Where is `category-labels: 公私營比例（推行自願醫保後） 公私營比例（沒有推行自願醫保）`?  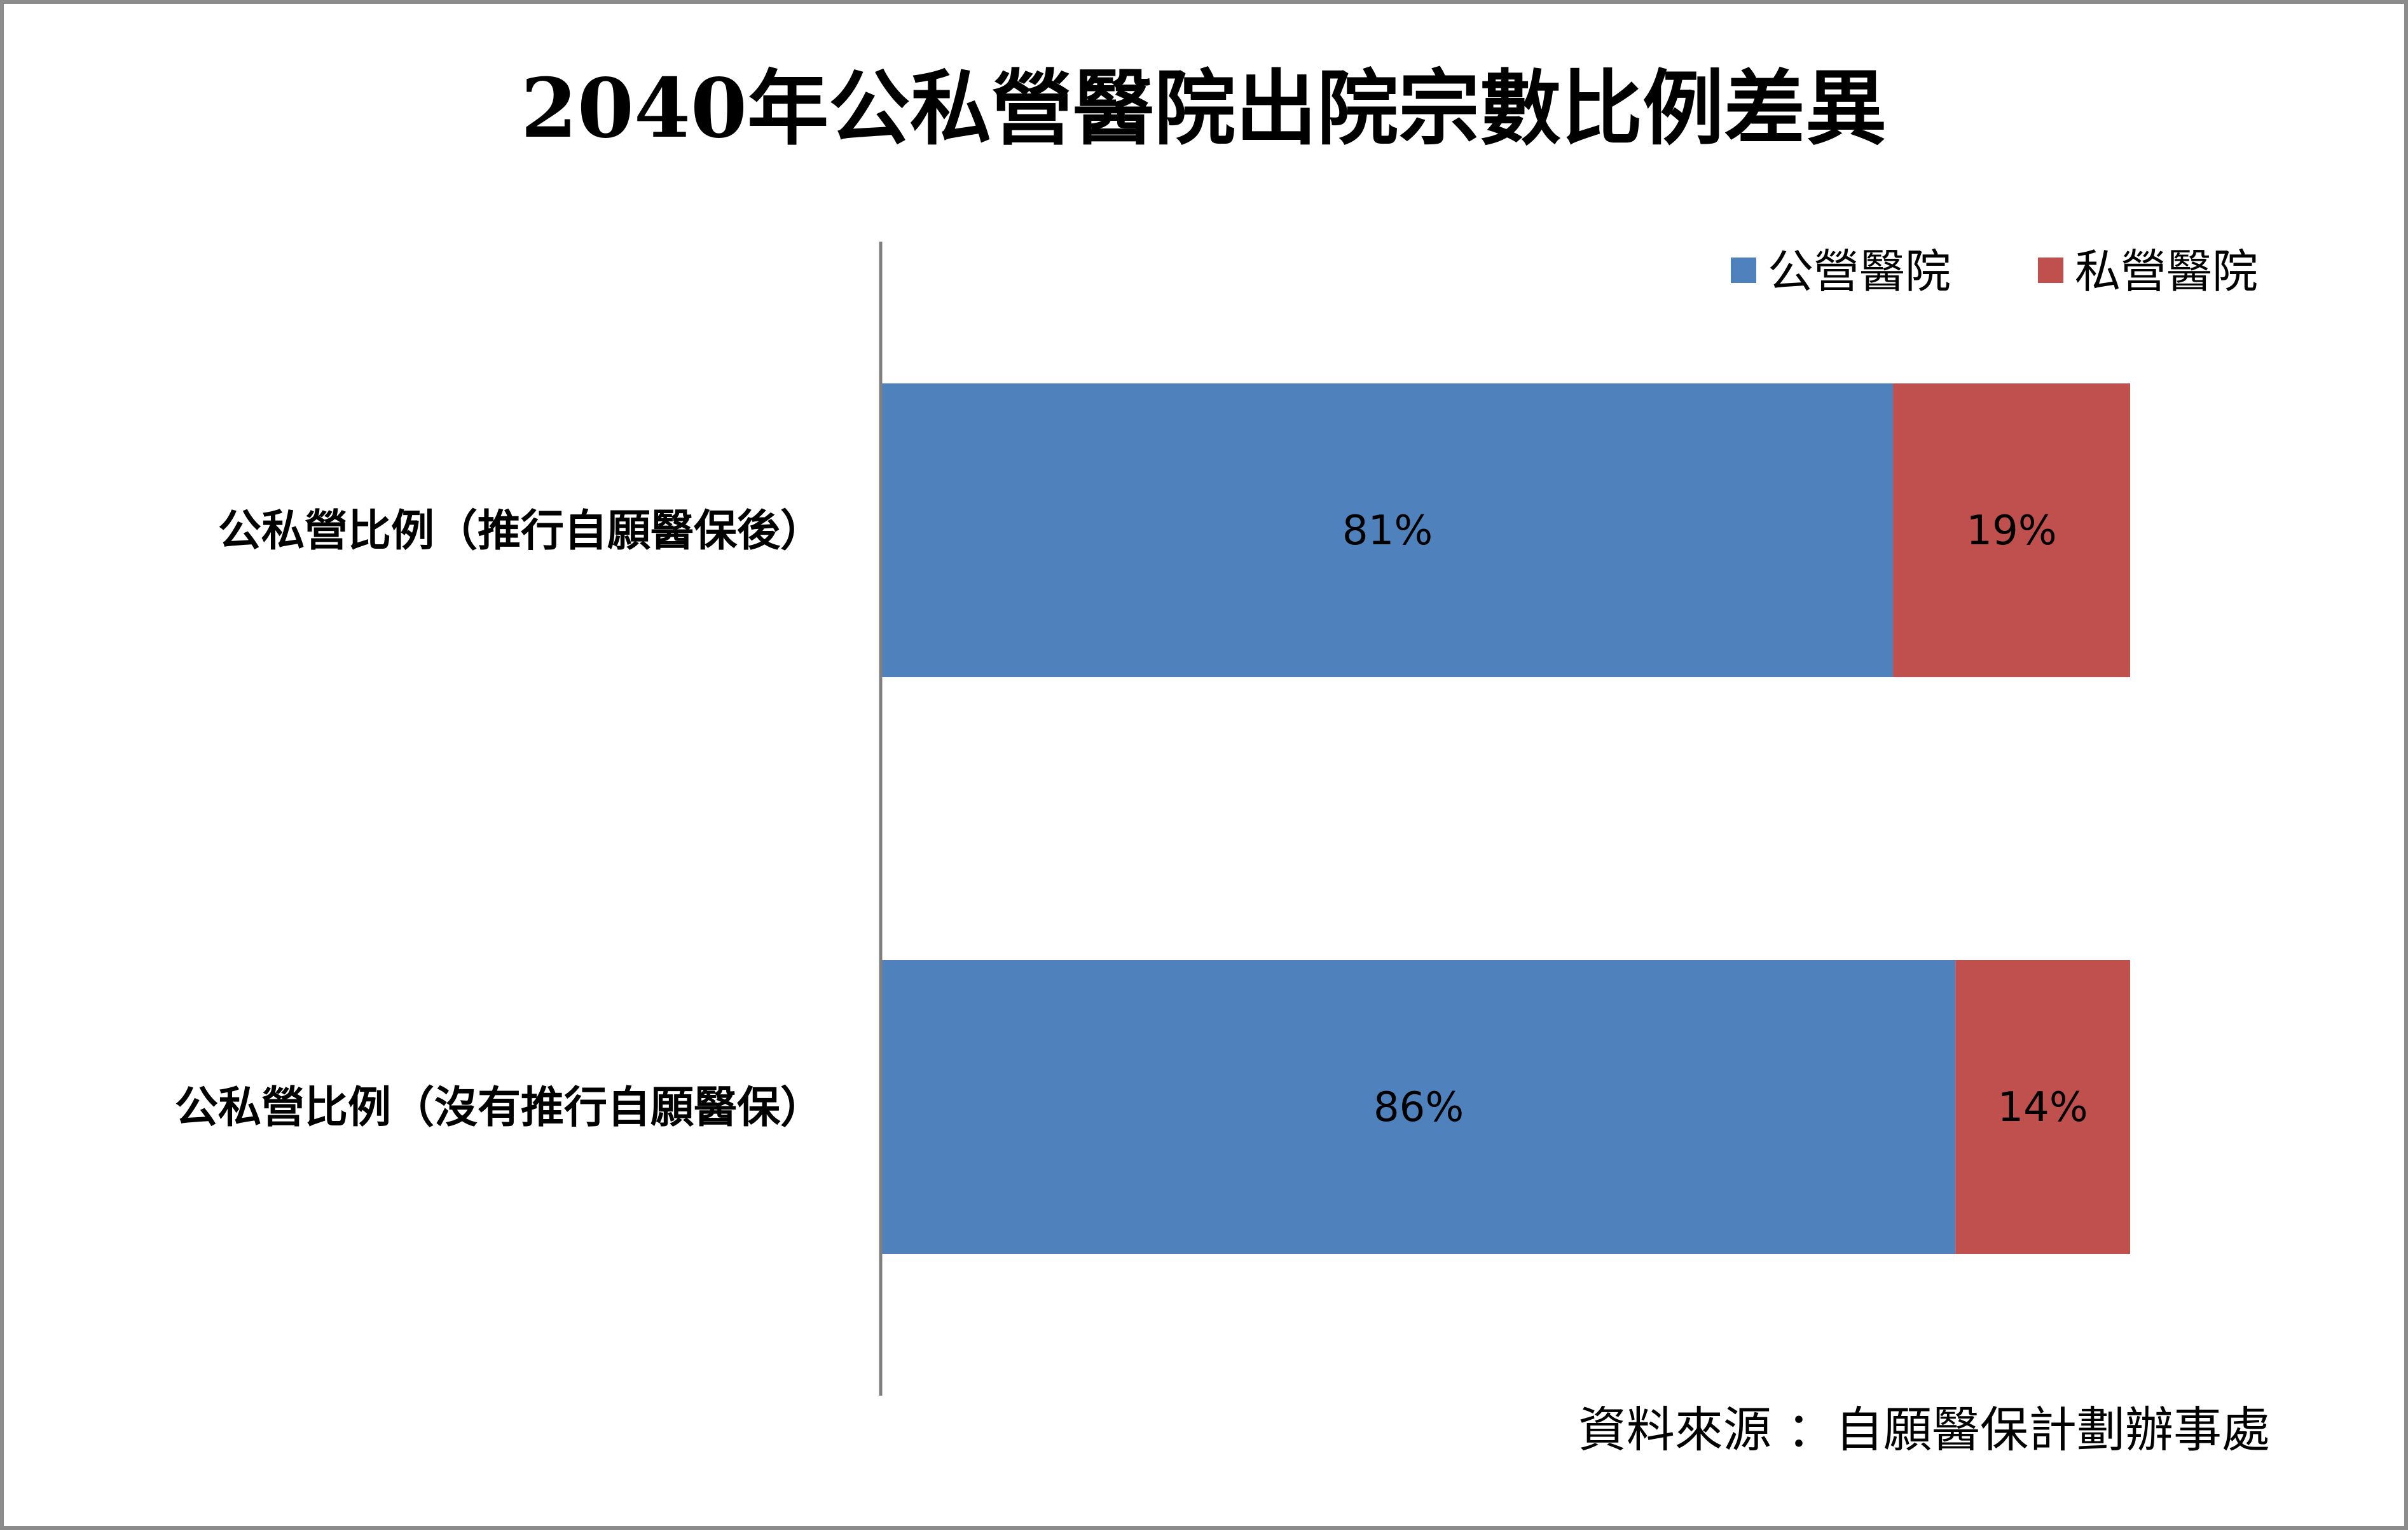 category-labels: 公私營比例（推行自願醫保後） 公私營比例（沒有推行自願醫保） is located at coordinates (499, 819).